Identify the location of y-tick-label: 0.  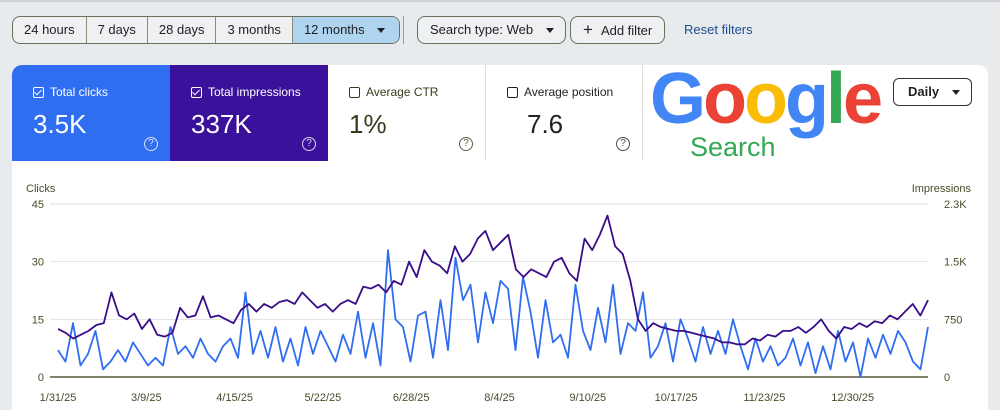
(41, 378).